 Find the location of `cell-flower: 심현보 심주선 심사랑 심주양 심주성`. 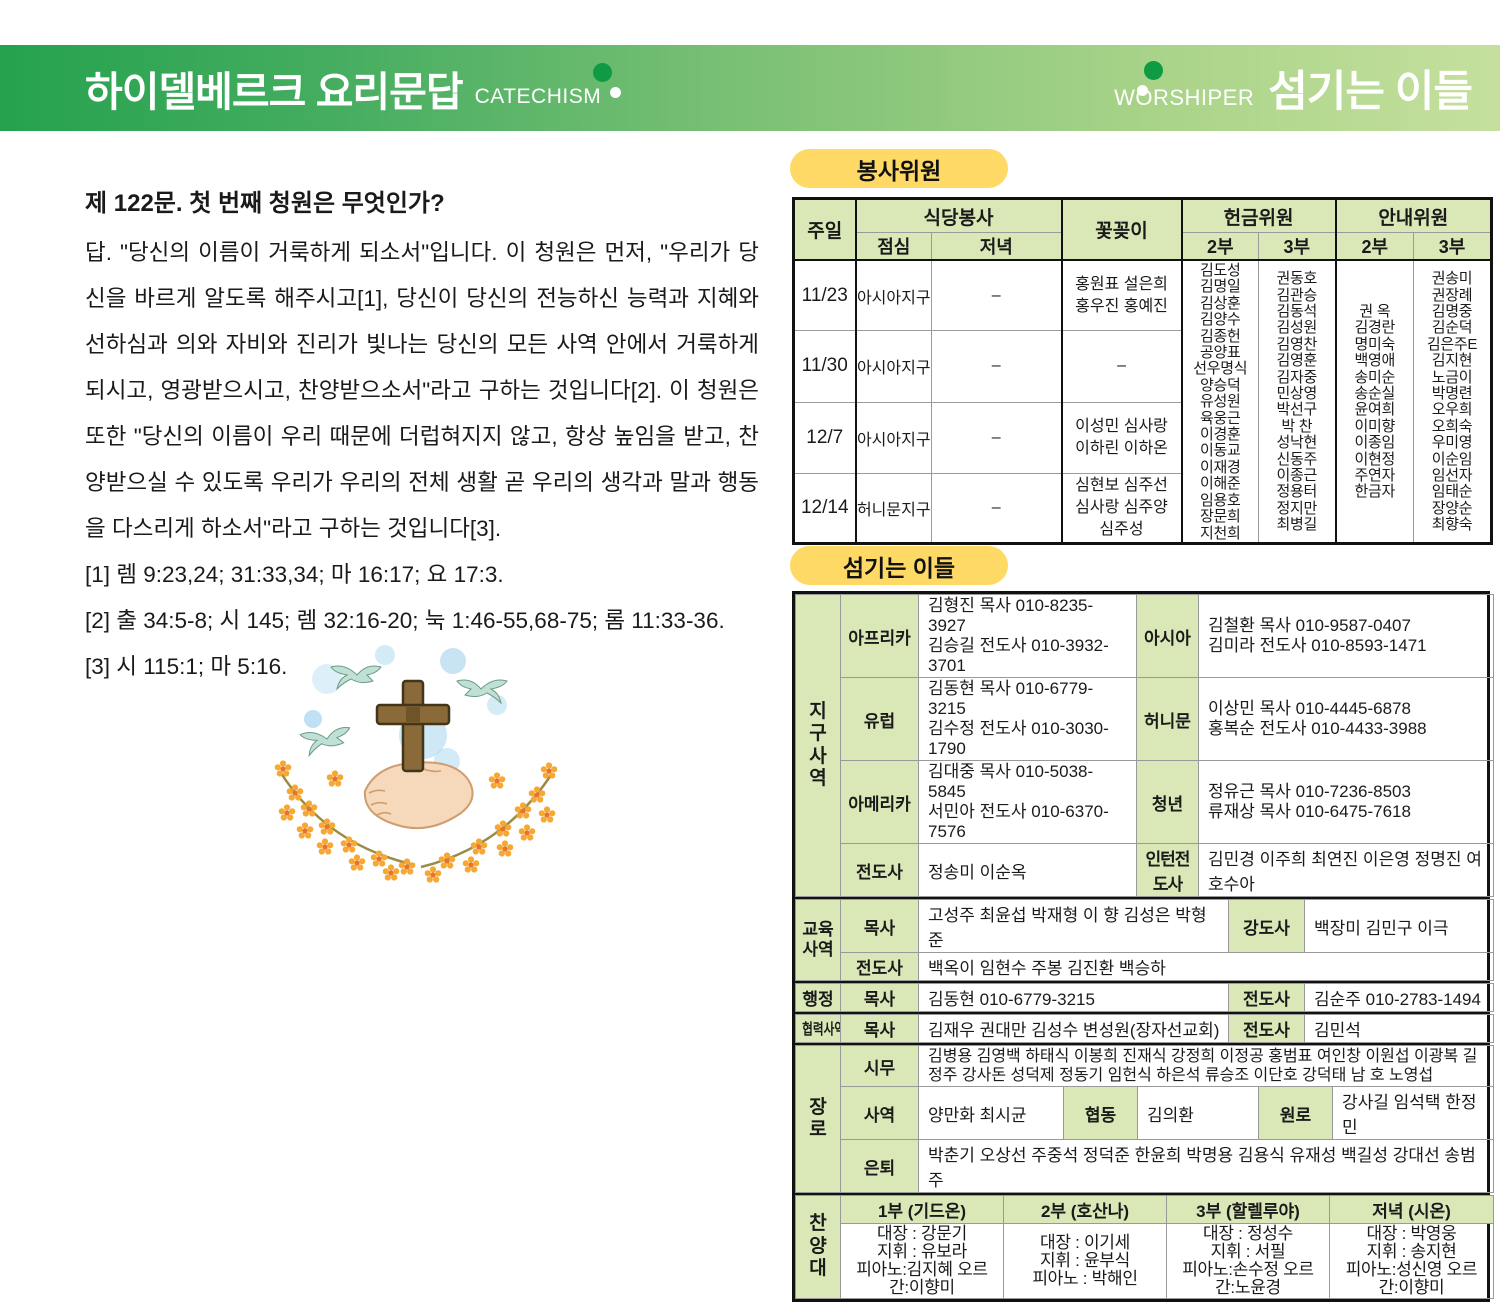

cell-flower: 심현보 심주선 심사랑 심주양 심주성 is located at coordinates (1121, 508).